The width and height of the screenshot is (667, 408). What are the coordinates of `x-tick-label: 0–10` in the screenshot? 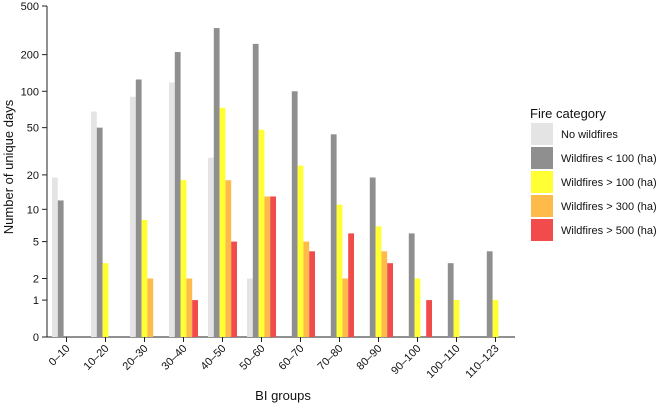 It's located at (60, 356).